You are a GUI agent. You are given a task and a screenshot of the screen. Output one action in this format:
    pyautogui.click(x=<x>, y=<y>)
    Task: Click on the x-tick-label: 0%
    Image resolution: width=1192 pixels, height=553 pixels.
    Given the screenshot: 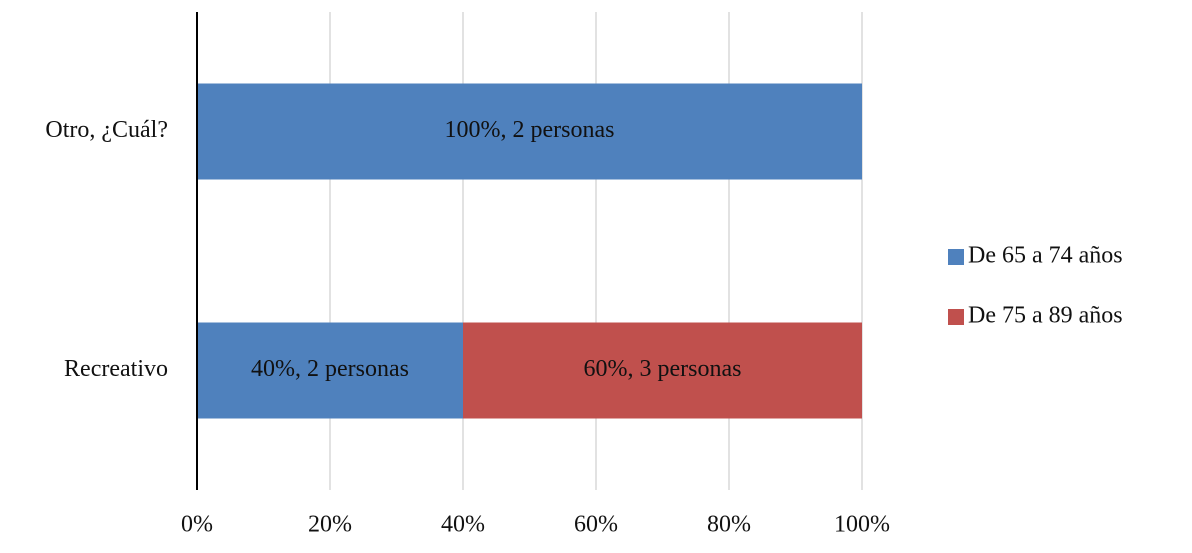 What is the action you would take?
    pyautogui.click(x=197, y=525)
    